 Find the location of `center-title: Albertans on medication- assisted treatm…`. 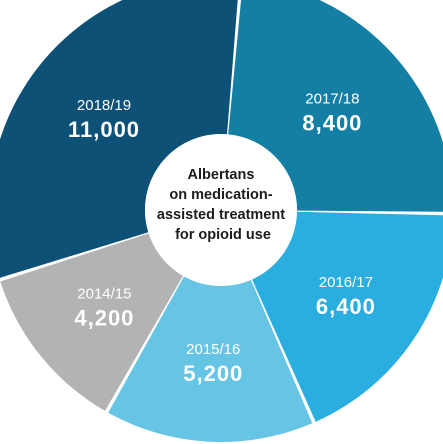

center-title: Albertans on medication- assisted treatm… is located at coordinates (223, 205).